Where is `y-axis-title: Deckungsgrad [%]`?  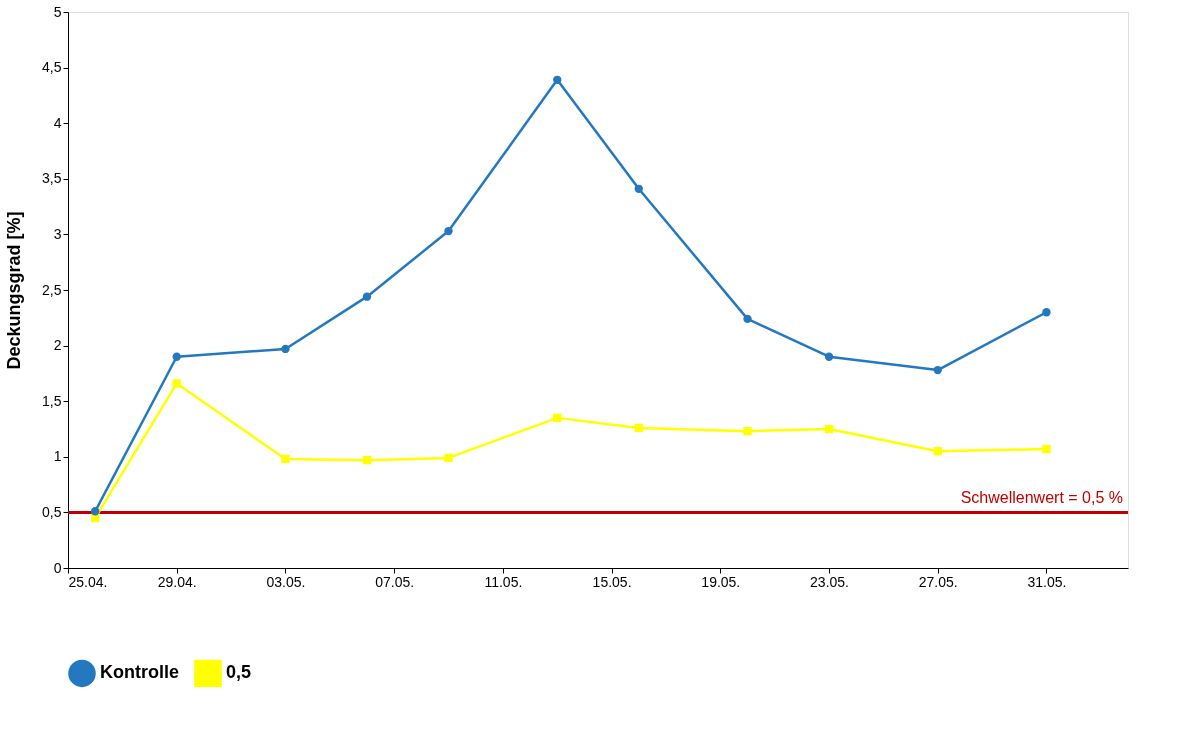 y-axis-title: Deckungsgrad [%] is located at coordinates (14, 290).